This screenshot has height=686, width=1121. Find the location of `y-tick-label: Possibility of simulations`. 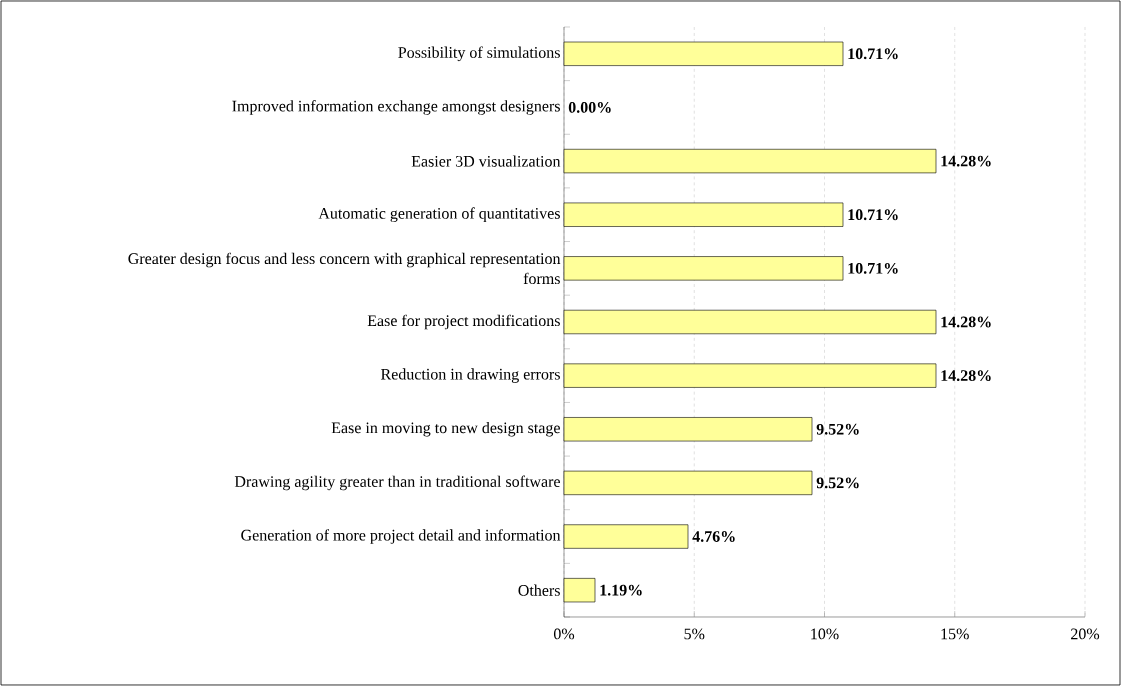

y-tick-label: Possibility of simulations is located at coordinates (479, 54).